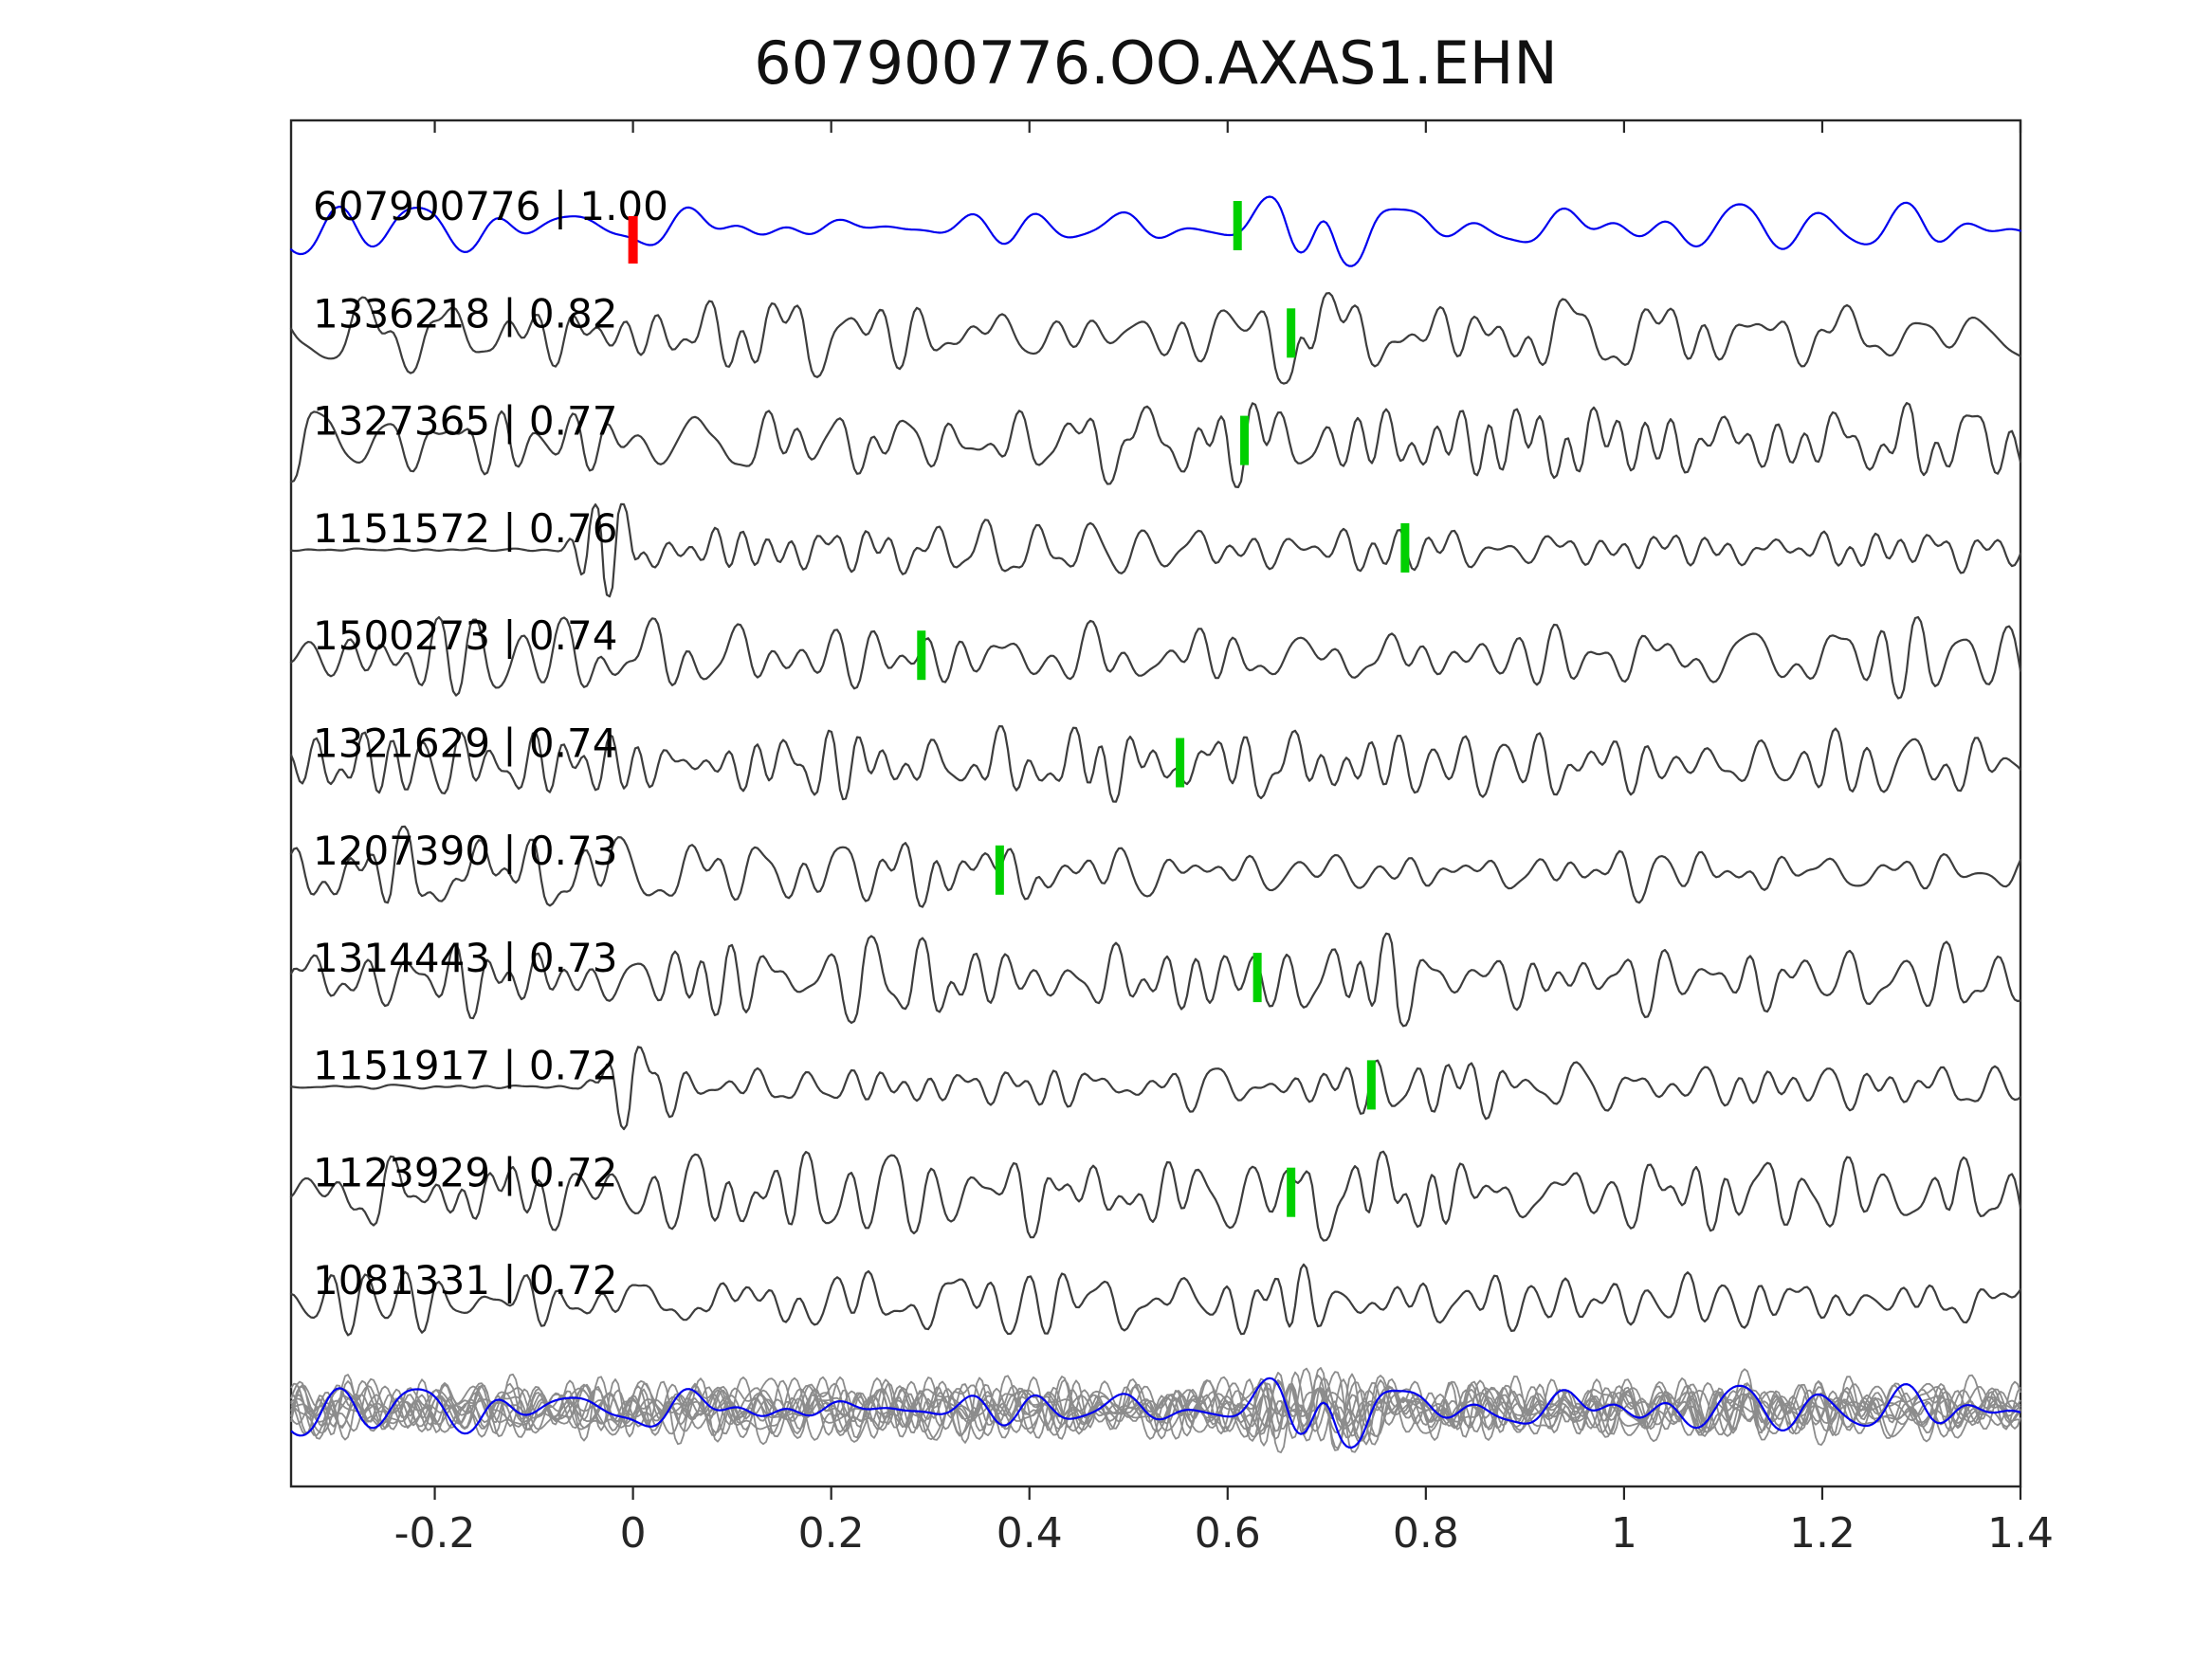  What do you see at coordinates (633, 240) in the screenshot?
I see `template-pick-marker` at bounding box center [633, 240].